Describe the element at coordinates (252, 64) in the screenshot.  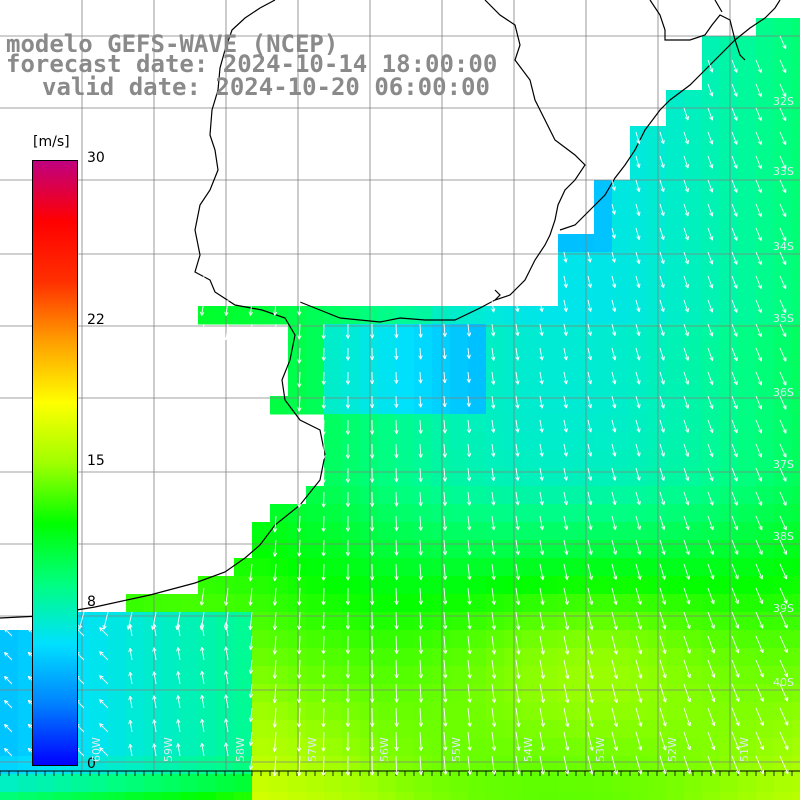
I see `forecast-date-title: forecast date: 2024-10-14 18:00:00` at that location.